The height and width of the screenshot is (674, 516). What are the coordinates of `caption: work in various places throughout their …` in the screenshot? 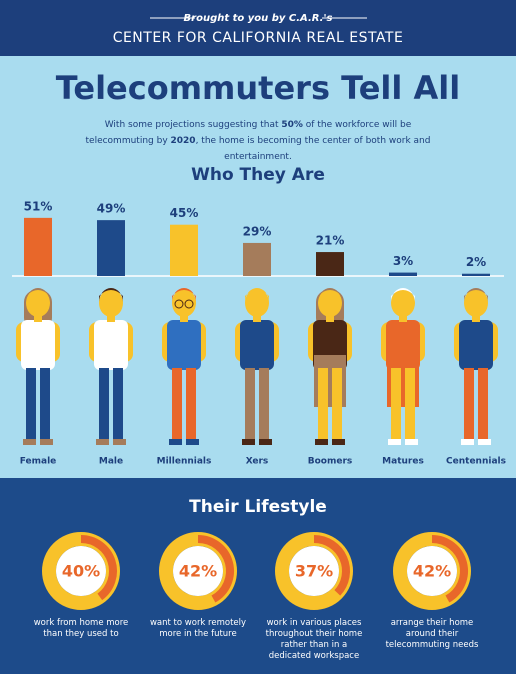 It's located at (314, 639).